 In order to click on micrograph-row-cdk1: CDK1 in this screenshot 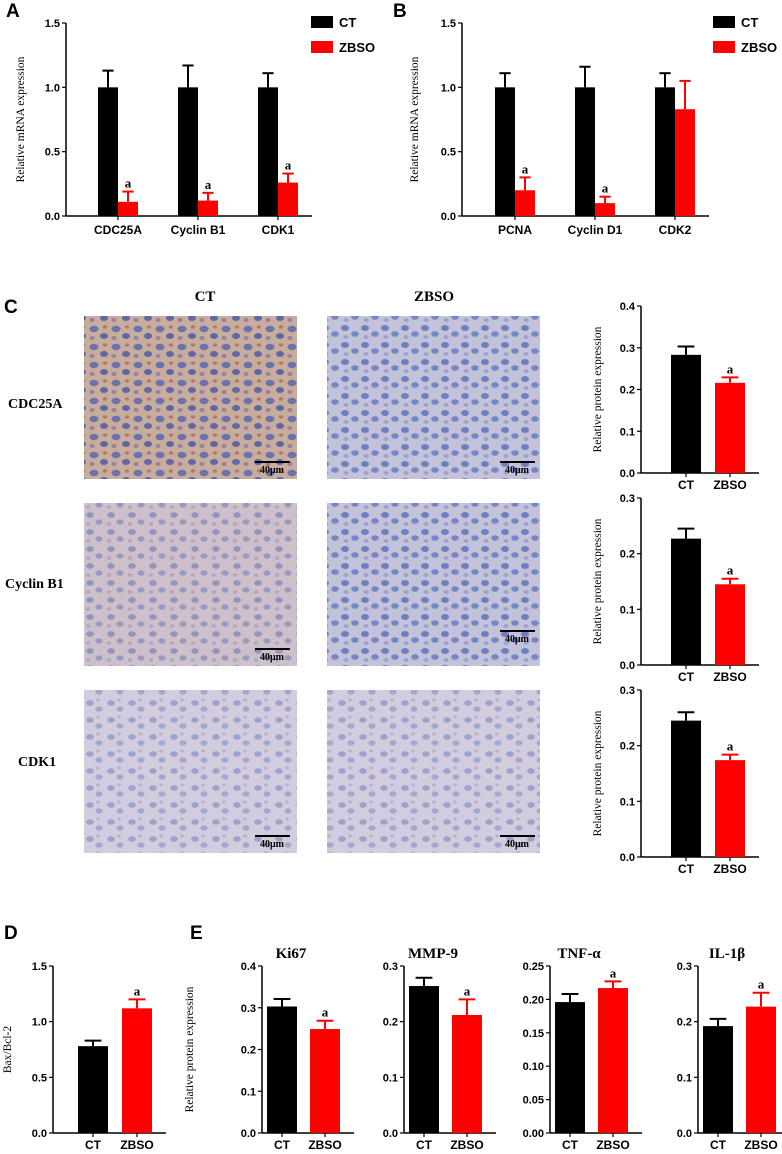, I will do `click(37, 762)`.